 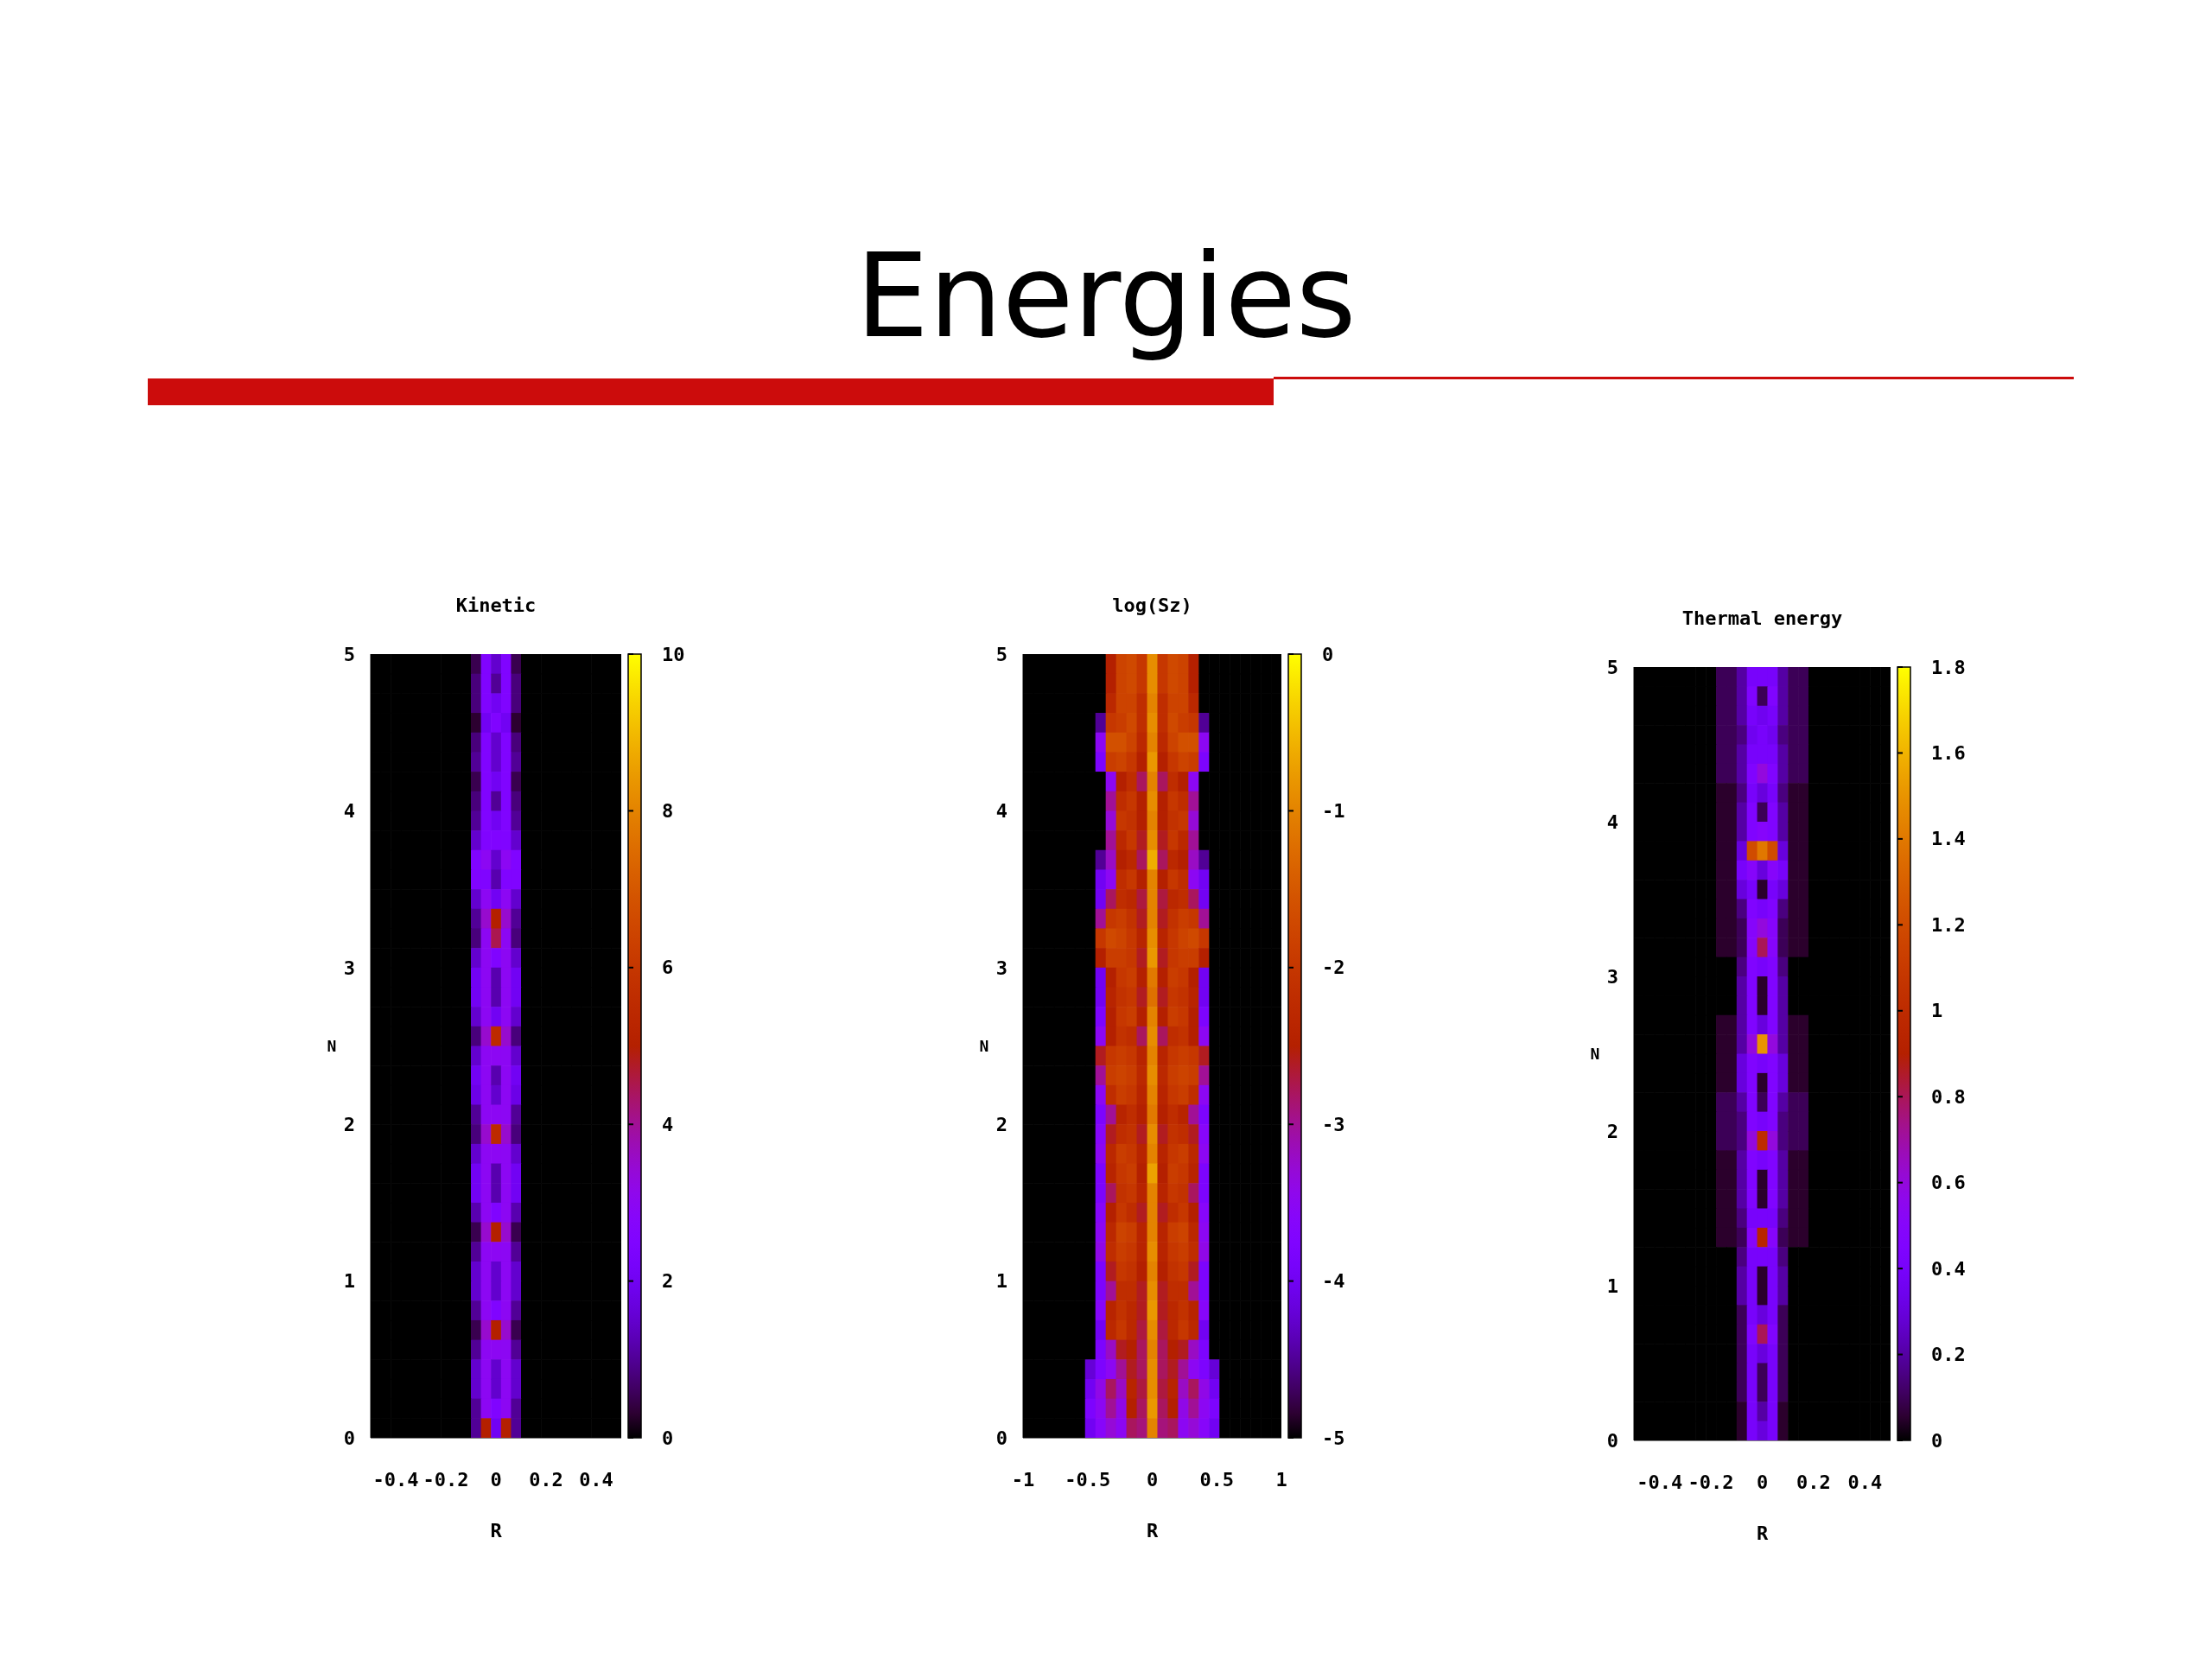 I want to click on color-bar-label: -2, so click(x=1333, y=968).